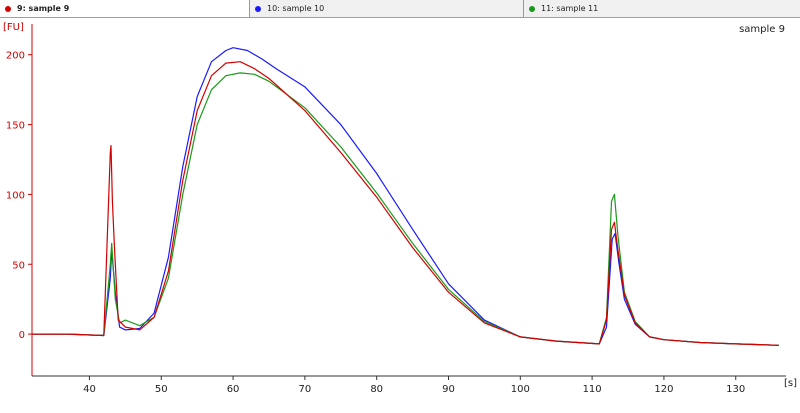 Image resolution: width=800 pixels, height=413 pixels. Describe the element at coordinates (89, 389) in the screenshot. I see `x-tick-label: 40` at that location.